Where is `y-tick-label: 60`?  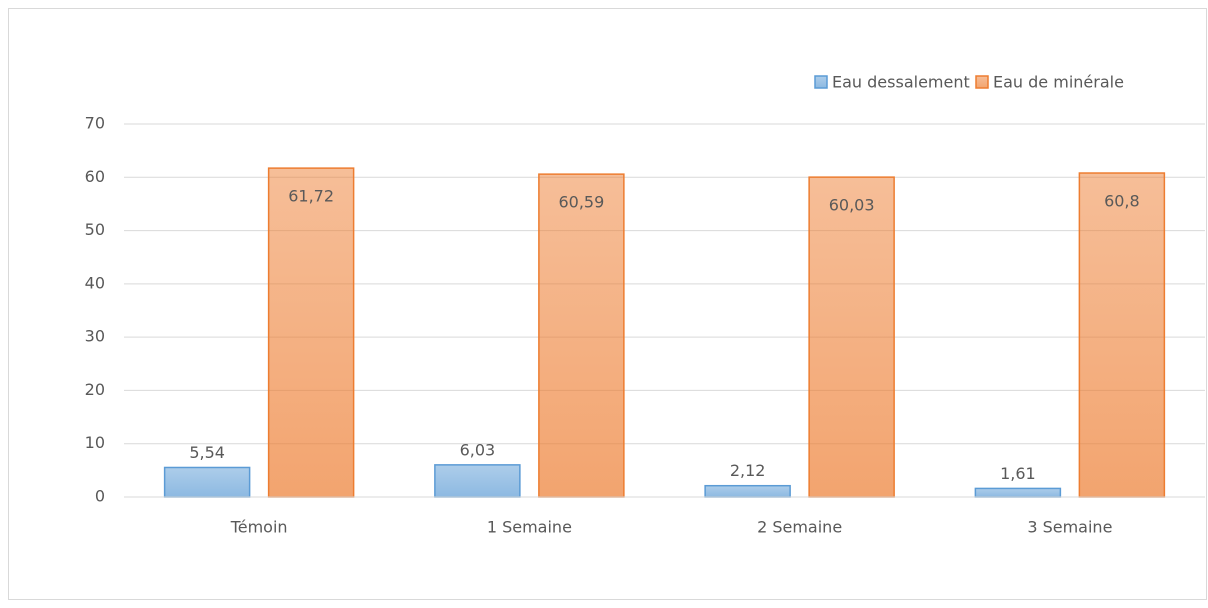
y-tick-label: 60 is located at coordinates (95, 176).